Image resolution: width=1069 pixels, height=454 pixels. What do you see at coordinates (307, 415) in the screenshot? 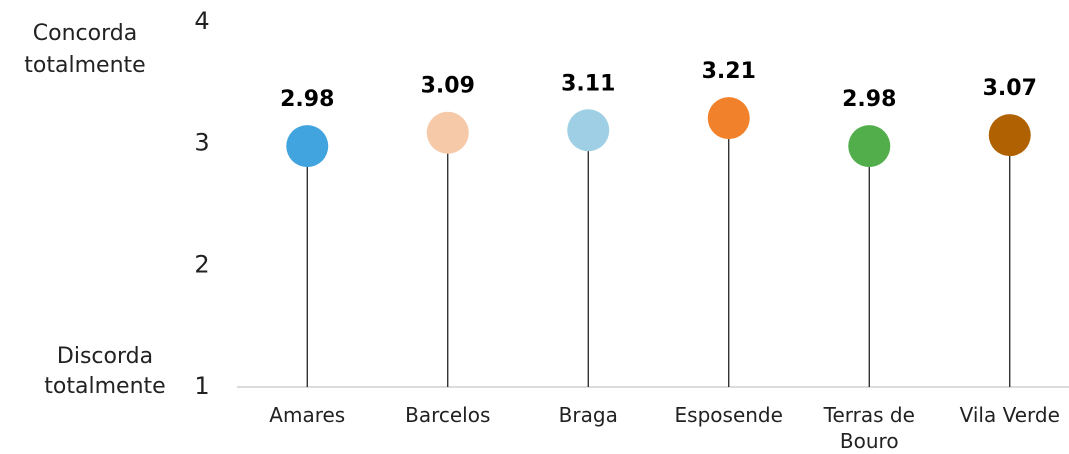
I see `x-tick-label: Amares` at bounding box center [307, 415].